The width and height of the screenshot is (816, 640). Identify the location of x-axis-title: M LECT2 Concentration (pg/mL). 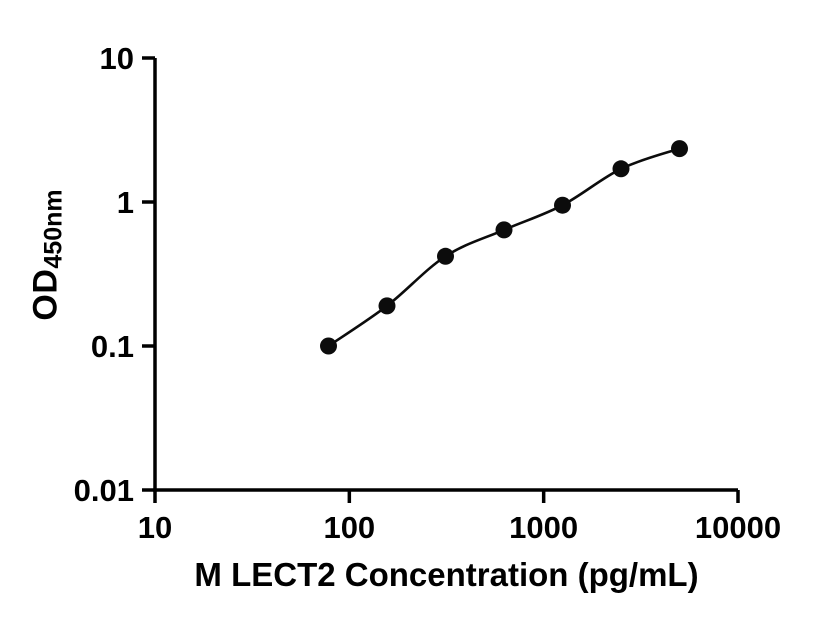
(446, 574).